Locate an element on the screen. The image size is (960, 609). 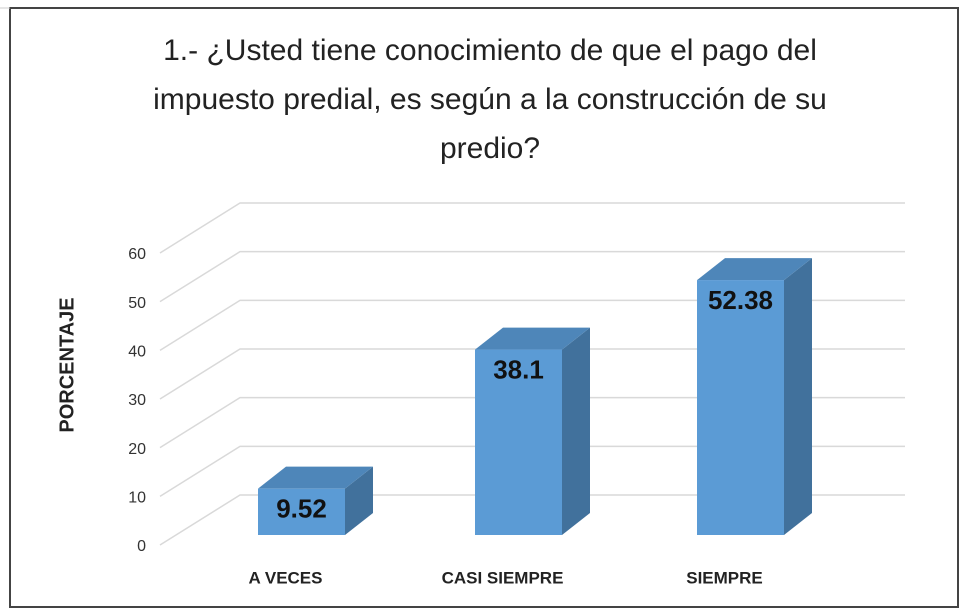
data-label: 52.38 is located at coordinates (740, 300).